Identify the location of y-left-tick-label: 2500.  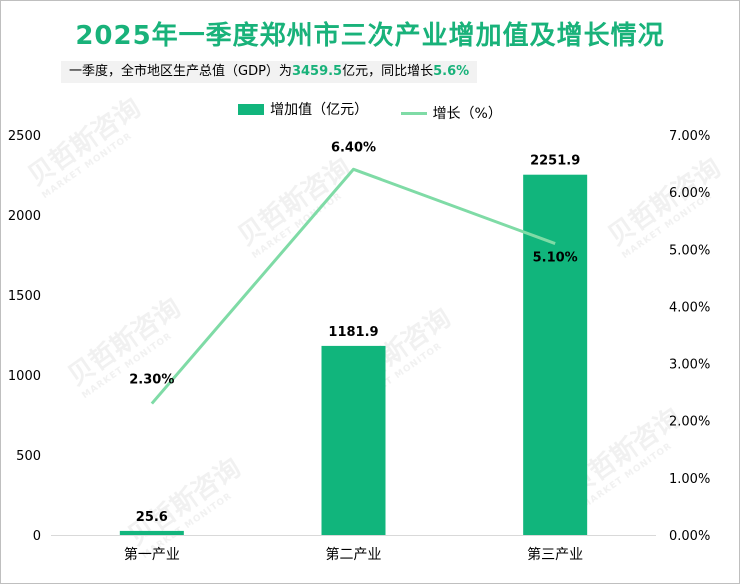
(24, 136).